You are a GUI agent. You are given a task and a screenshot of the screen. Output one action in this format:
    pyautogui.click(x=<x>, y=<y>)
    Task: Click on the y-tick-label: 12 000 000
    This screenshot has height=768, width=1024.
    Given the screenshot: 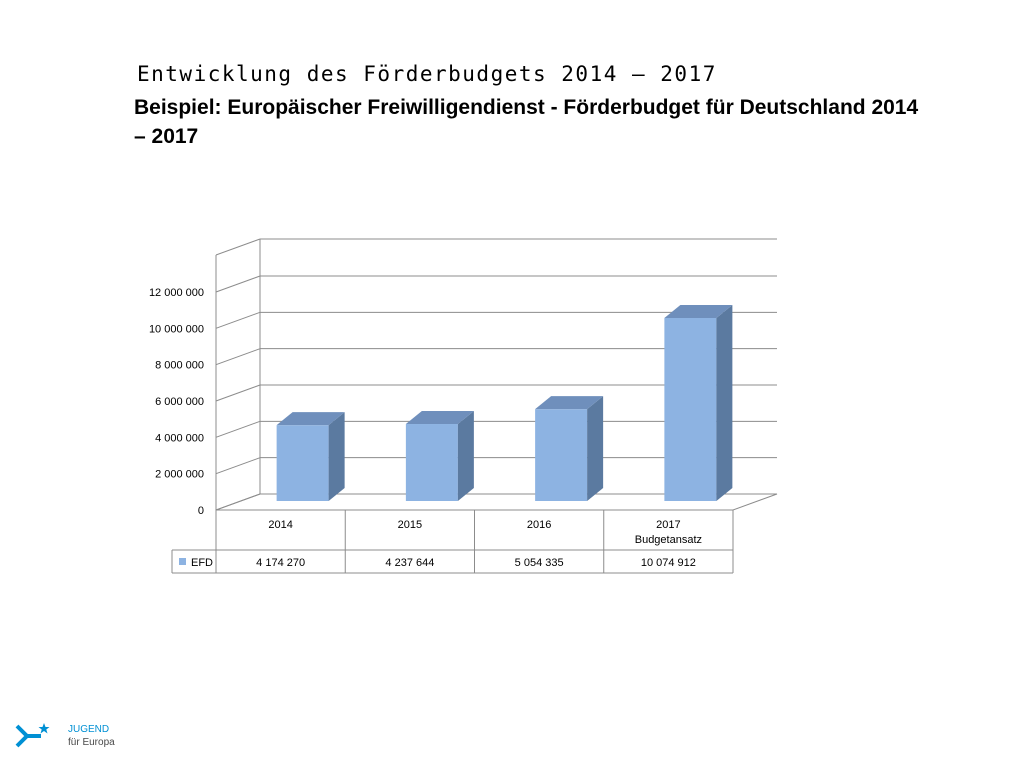 What is the action you would take?
    pyautogui.click(x=176, y=293)
    